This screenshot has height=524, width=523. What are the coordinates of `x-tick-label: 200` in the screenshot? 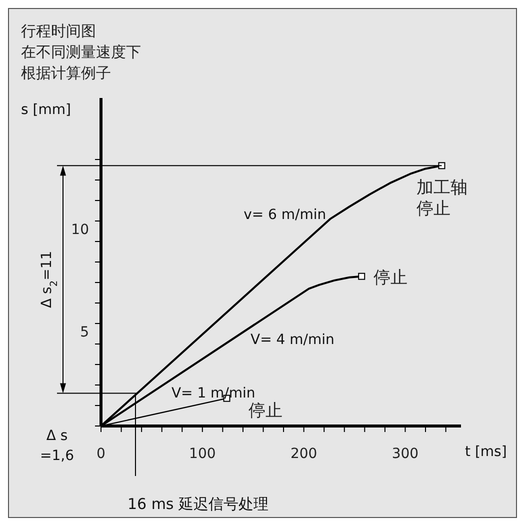 It's located at (304, 454).